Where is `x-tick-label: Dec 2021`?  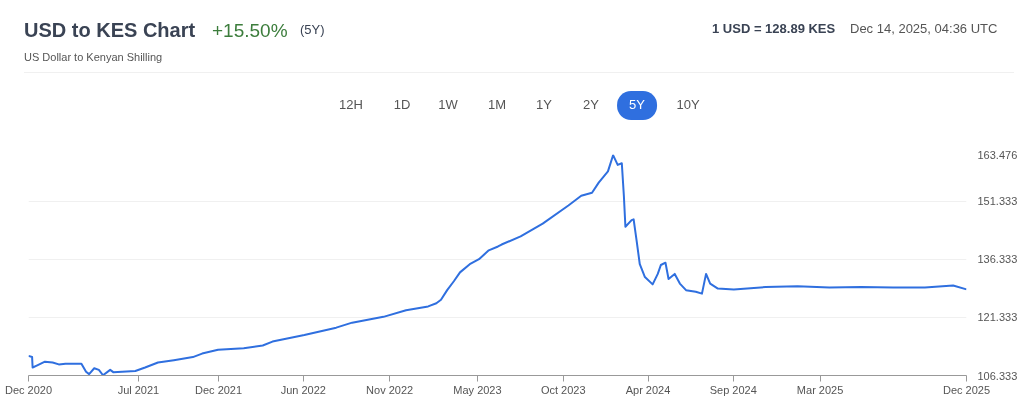
x-tick-label: Dec 2021 is located at coordinates (219, 389).